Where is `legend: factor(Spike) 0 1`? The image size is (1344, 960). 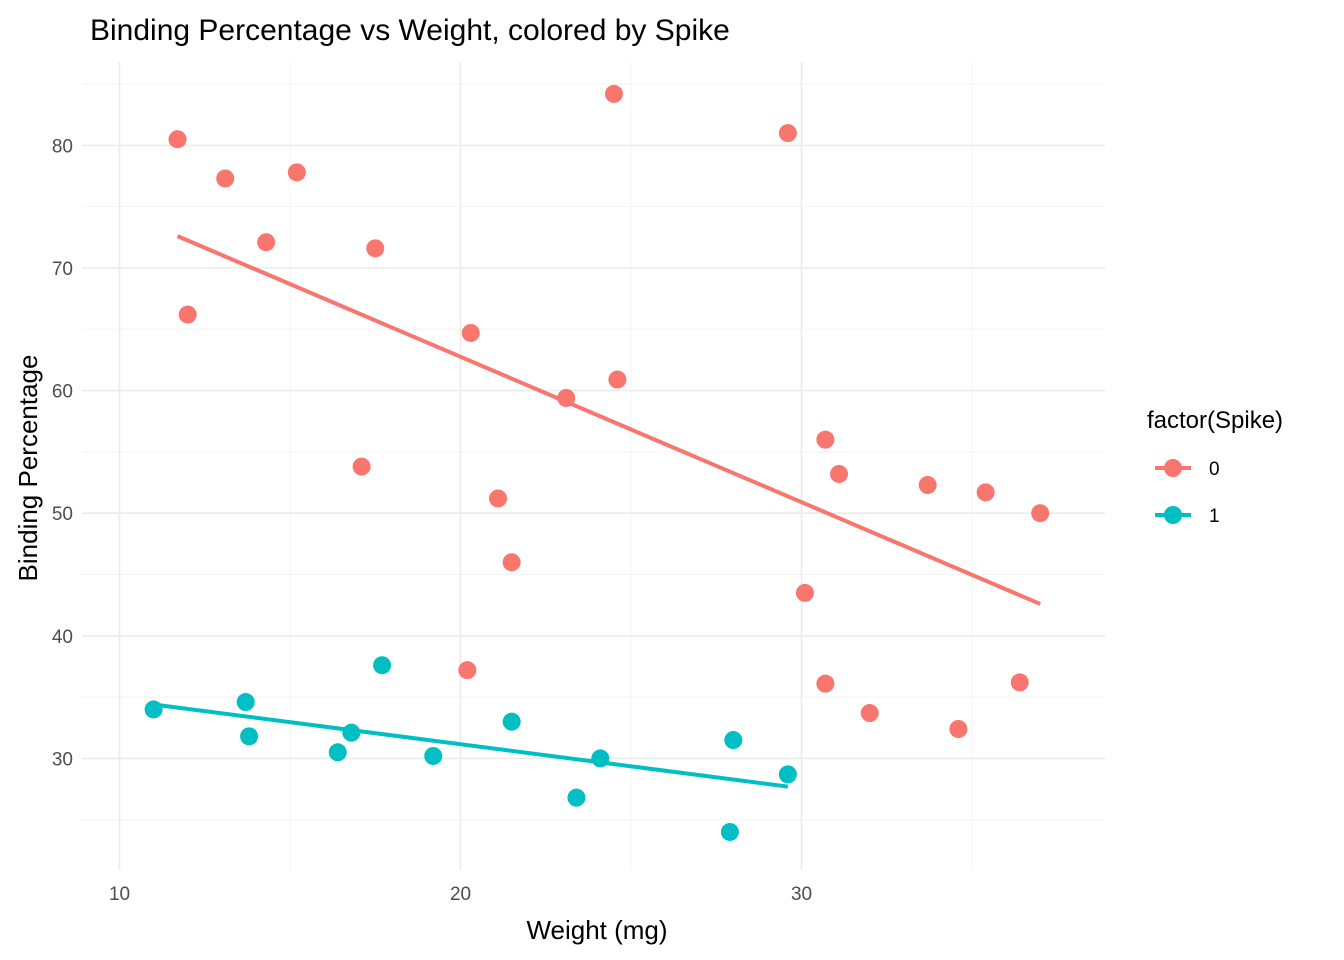
legend: factor(Spike) 0 1 is located at coordinates (1215, 467).